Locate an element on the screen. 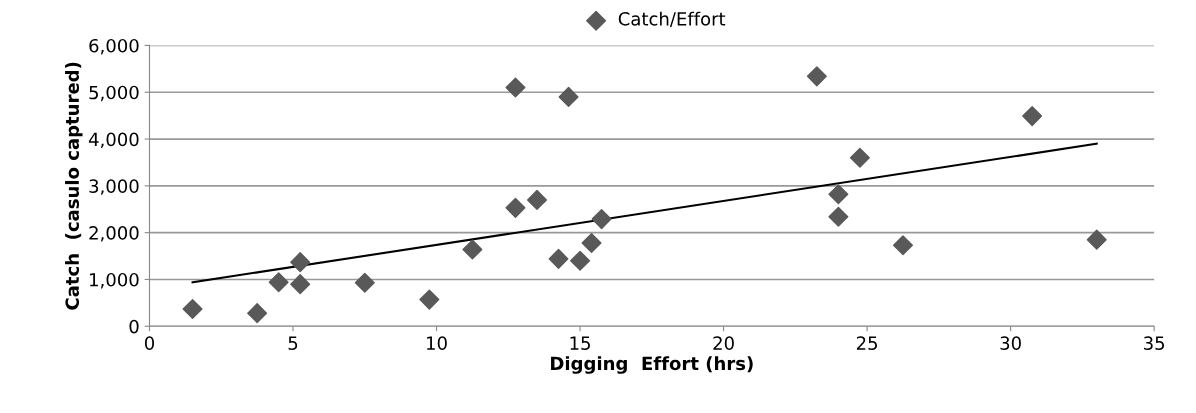 The image size is (1196, 413). x-tick-label: 30 is located at coordinates (1010, 343).